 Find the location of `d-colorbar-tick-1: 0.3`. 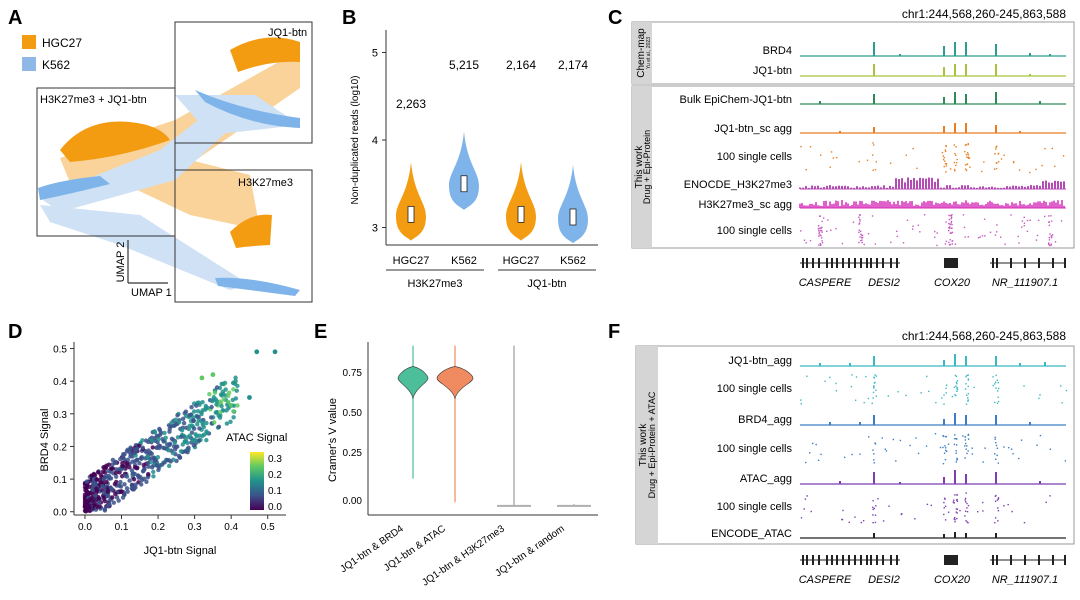

d-colorbar-tick-1: 0.3 is located at coordinates (275, 459).